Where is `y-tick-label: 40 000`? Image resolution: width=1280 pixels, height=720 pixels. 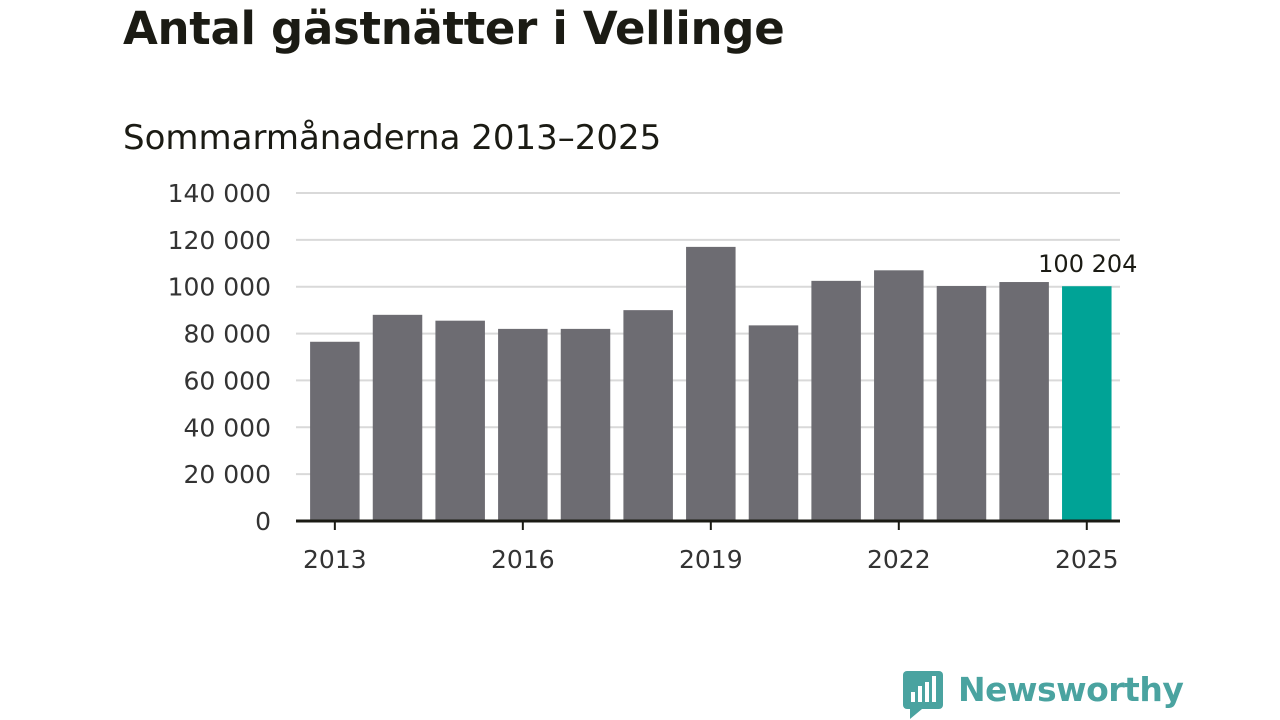 y-tick-label: 40 000 is located at coordinates (227, 427).